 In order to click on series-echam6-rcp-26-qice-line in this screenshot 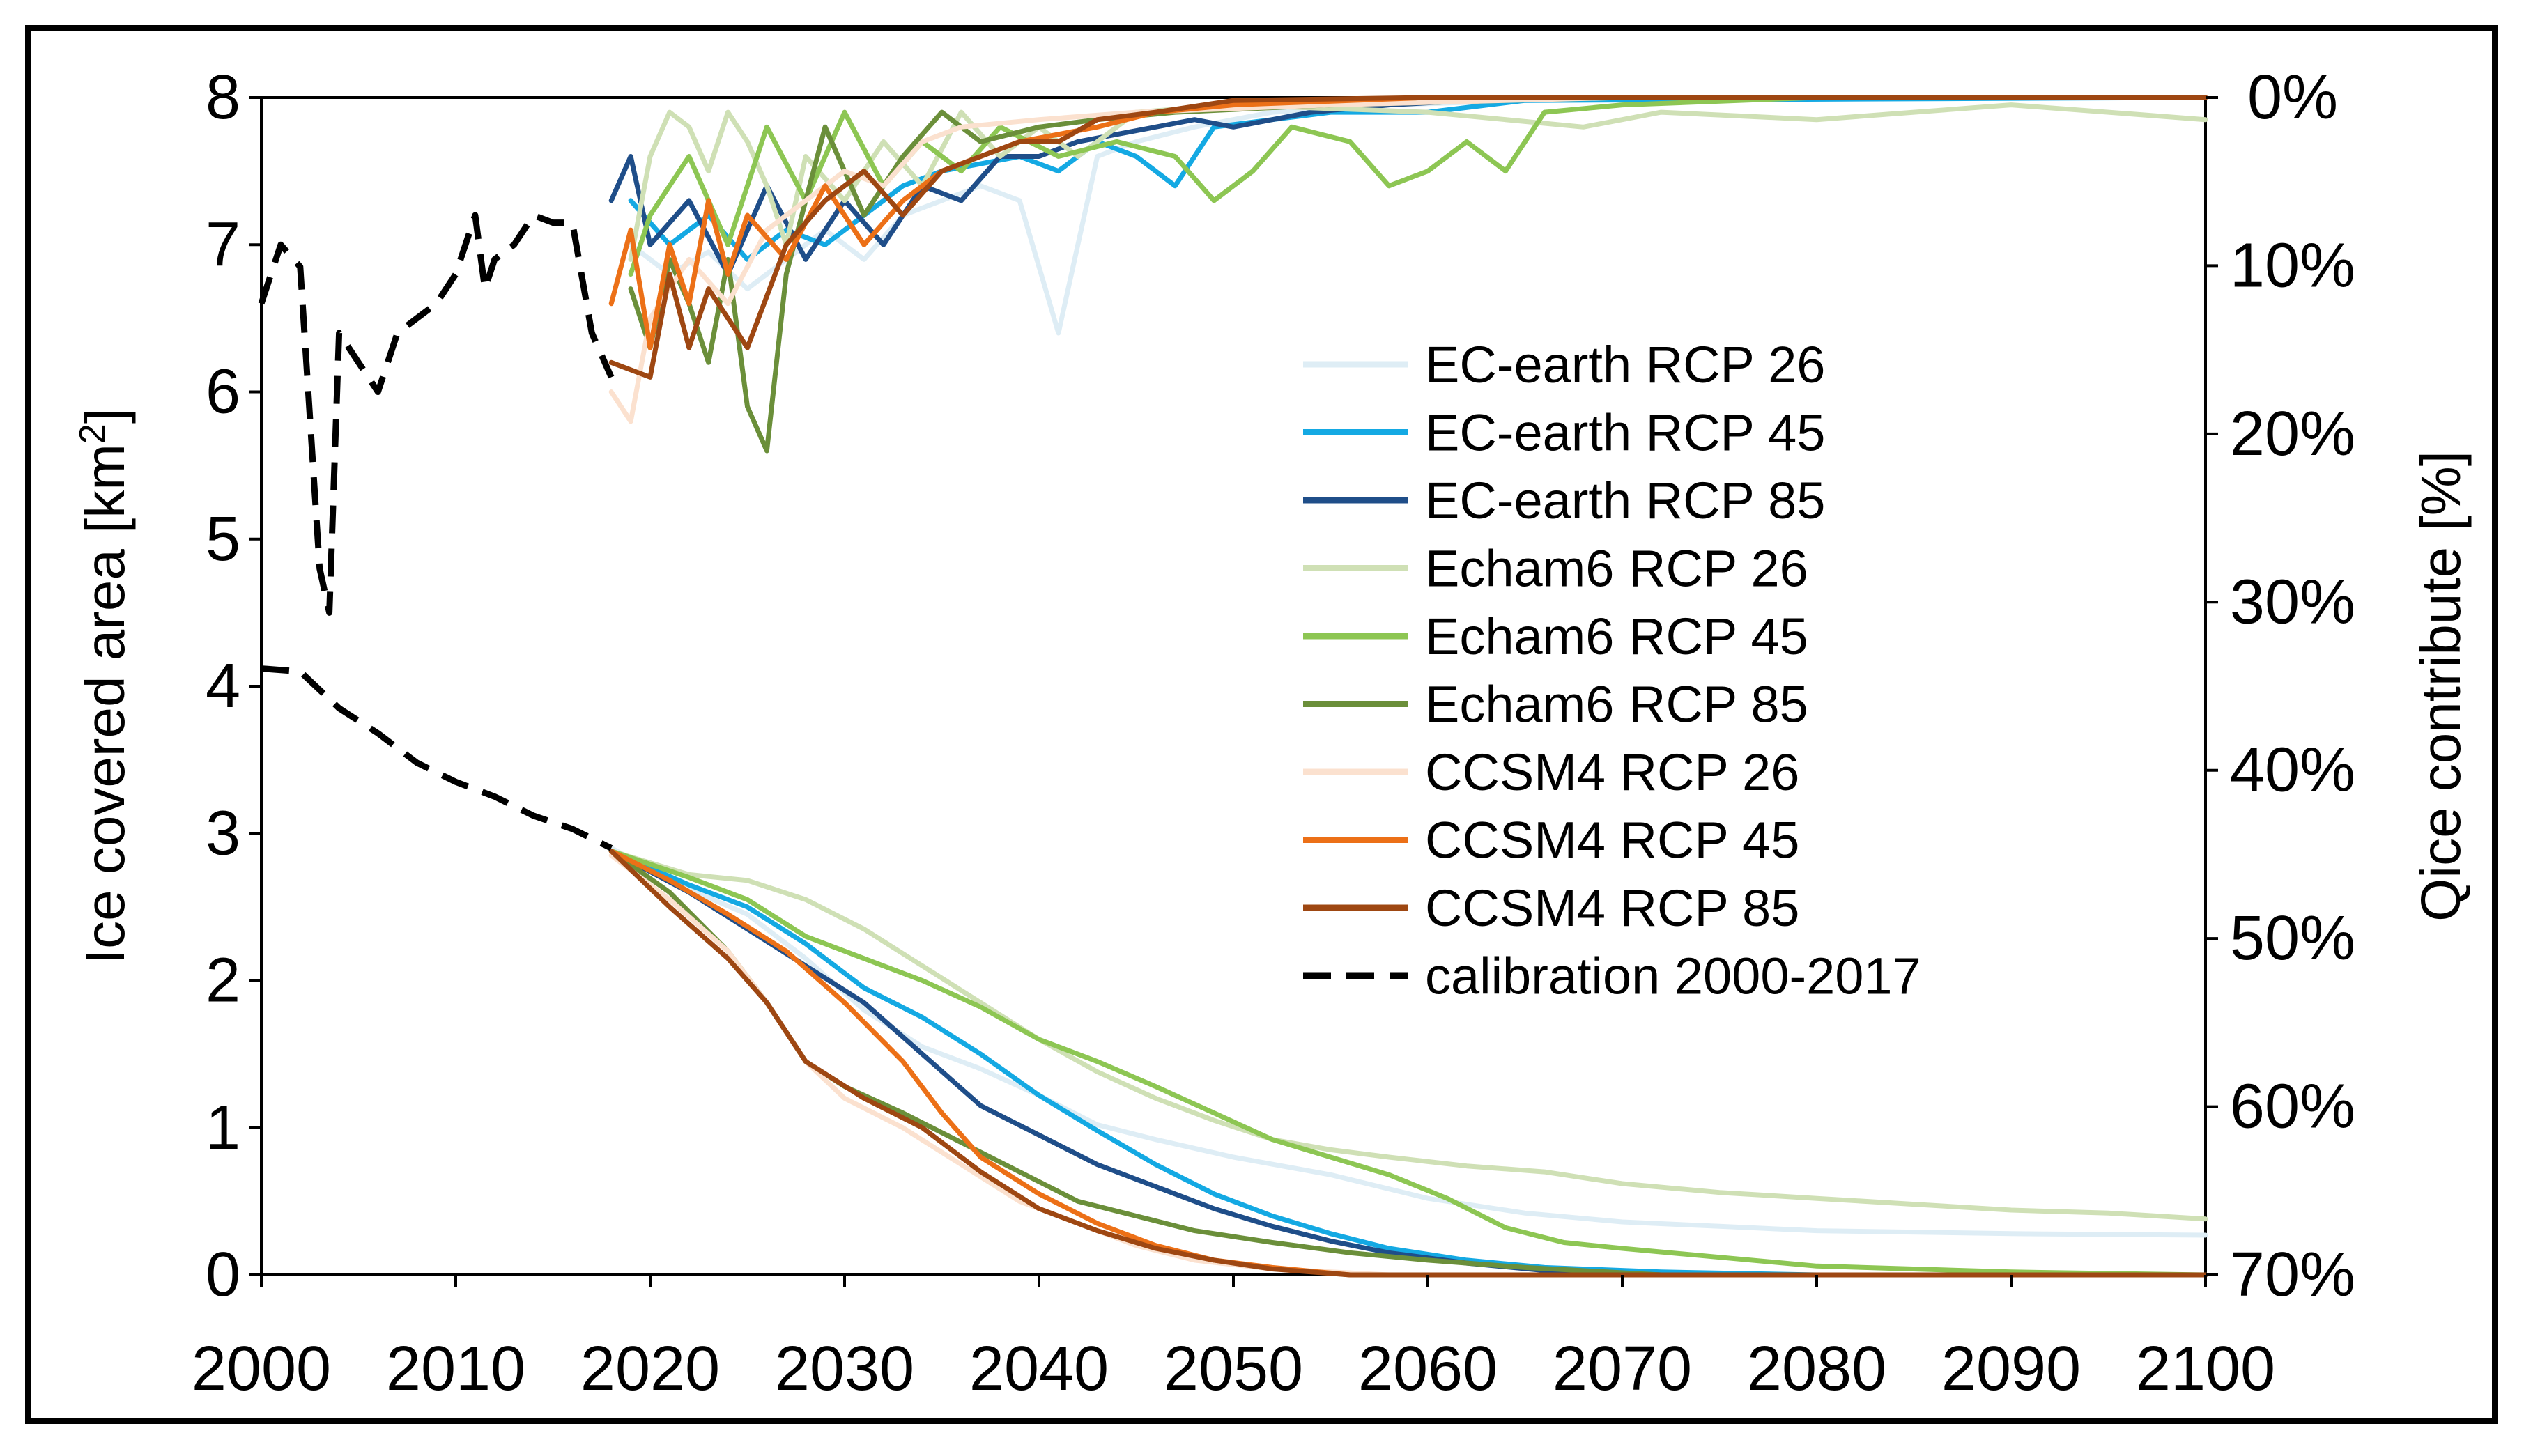, I will do `click(1418, 182)`.